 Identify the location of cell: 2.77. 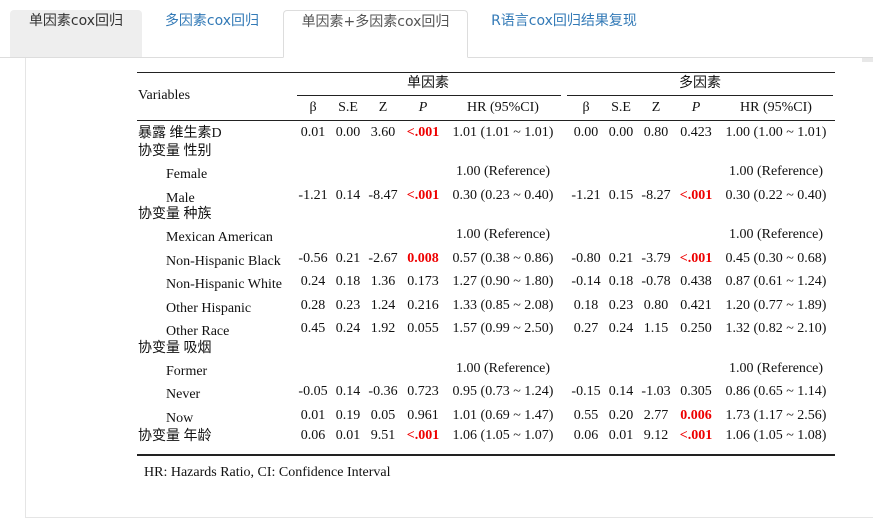
(656, 415).